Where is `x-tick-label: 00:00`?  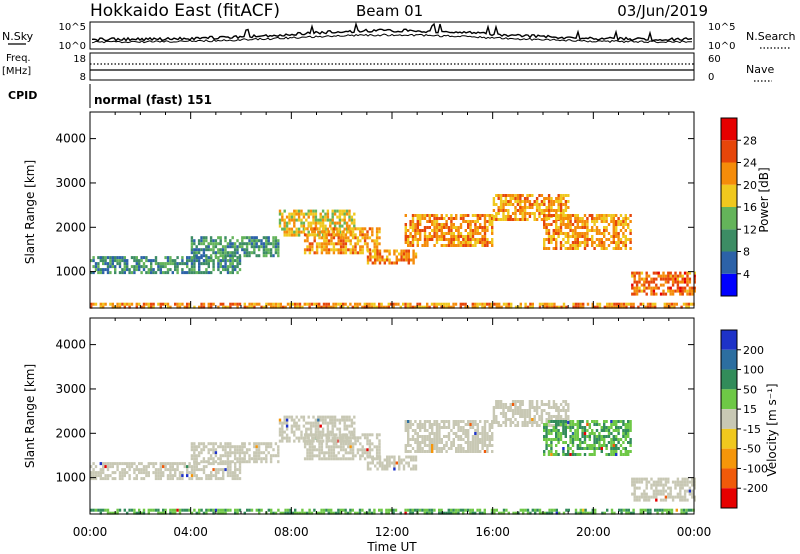
x-tick-label: 00:00 is located at coordinates (90, 532).